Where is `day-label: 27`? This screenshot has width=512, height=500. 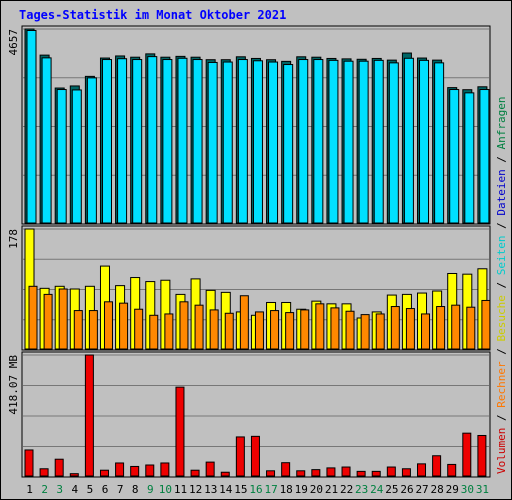 day-label: 27 is located at coordinates (421, 489).